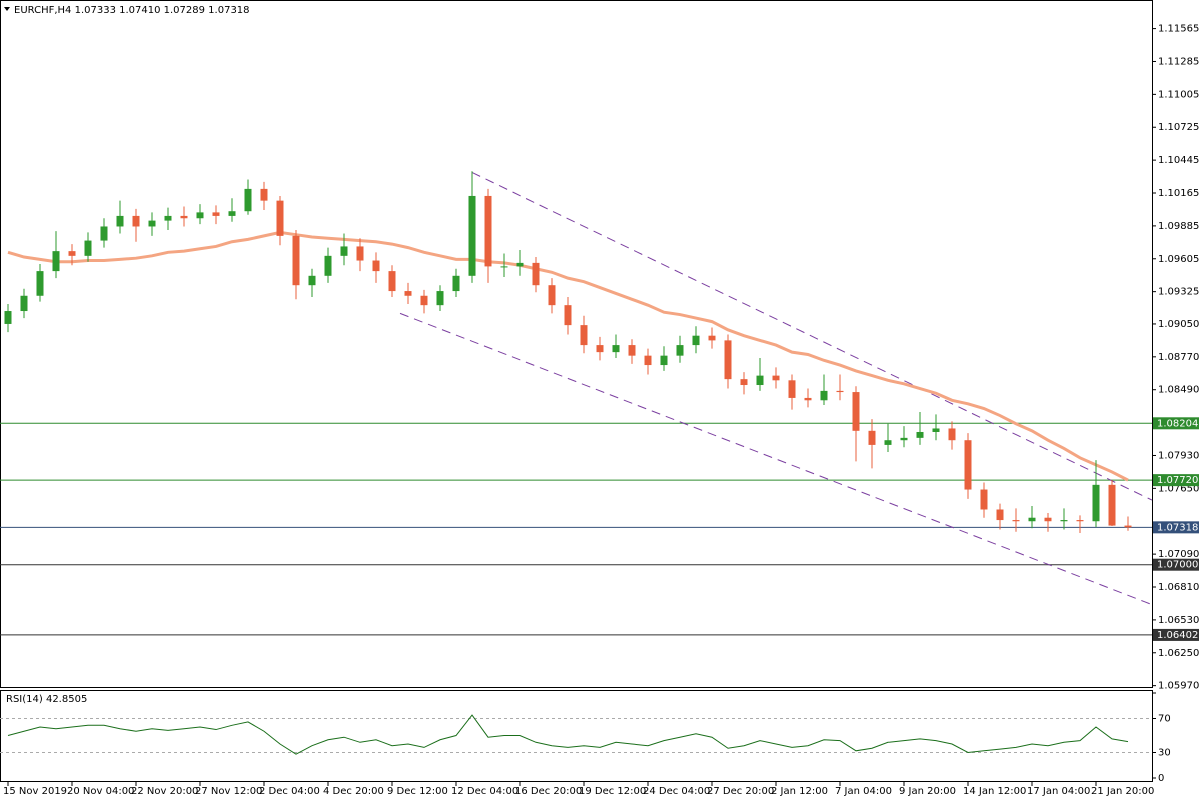 This screenshot has width=1200, height=804. I want to click on rsi-tick-label: 30, so click(1164, 753).